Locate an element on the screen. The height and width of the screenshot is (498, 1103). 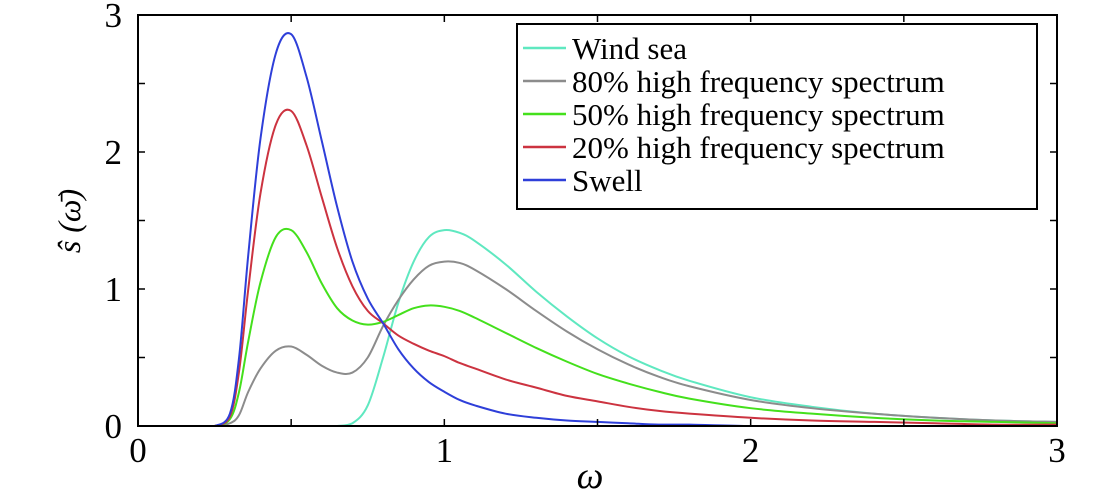
y-axis-label: ŝ (ω̄) is located at coordinates (69, 221).